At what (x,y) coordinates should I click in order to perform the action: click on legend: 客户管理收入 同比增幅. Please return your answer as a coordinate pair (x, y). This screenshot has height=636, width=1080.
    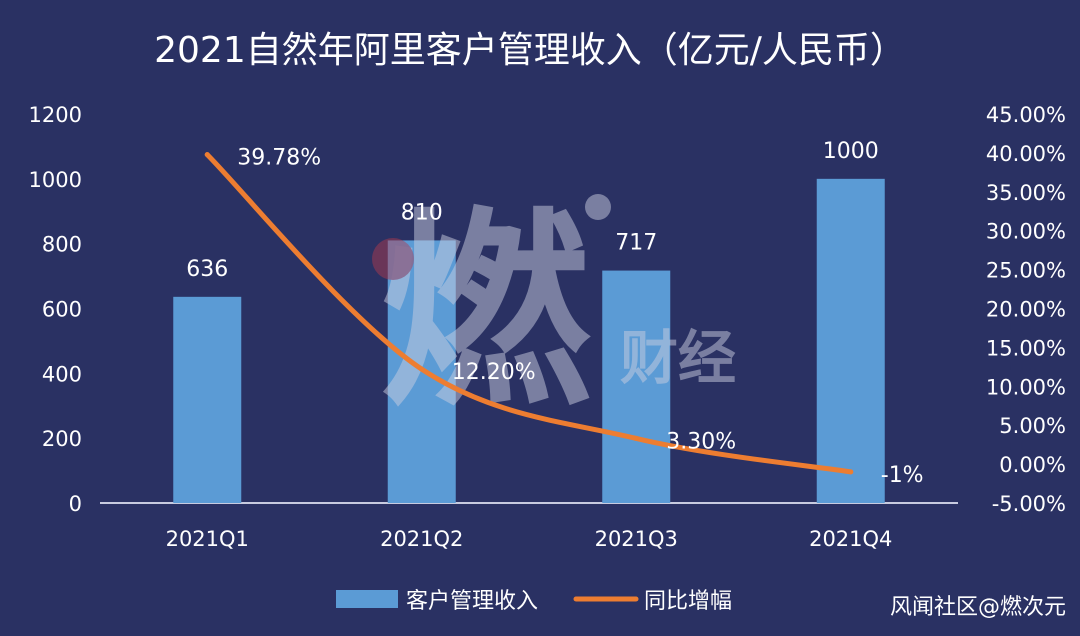
    Looking at the image, I should click on (534, 601).